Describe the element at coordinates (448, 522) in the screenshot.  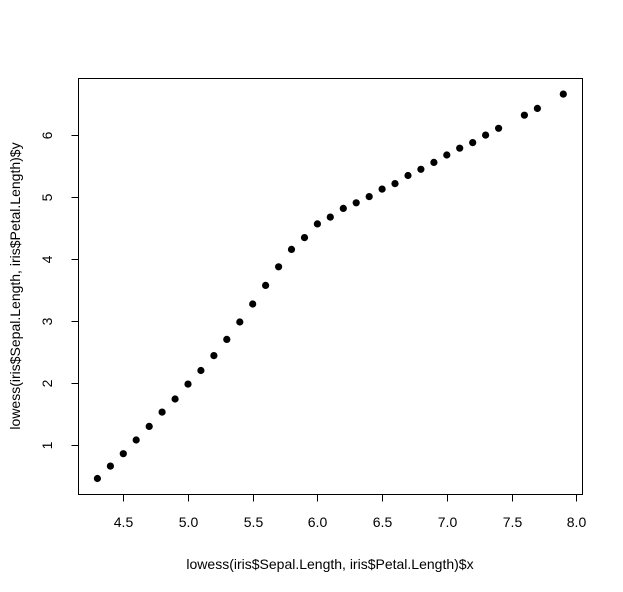
I see `x-tick-label: 7.0` at that location.